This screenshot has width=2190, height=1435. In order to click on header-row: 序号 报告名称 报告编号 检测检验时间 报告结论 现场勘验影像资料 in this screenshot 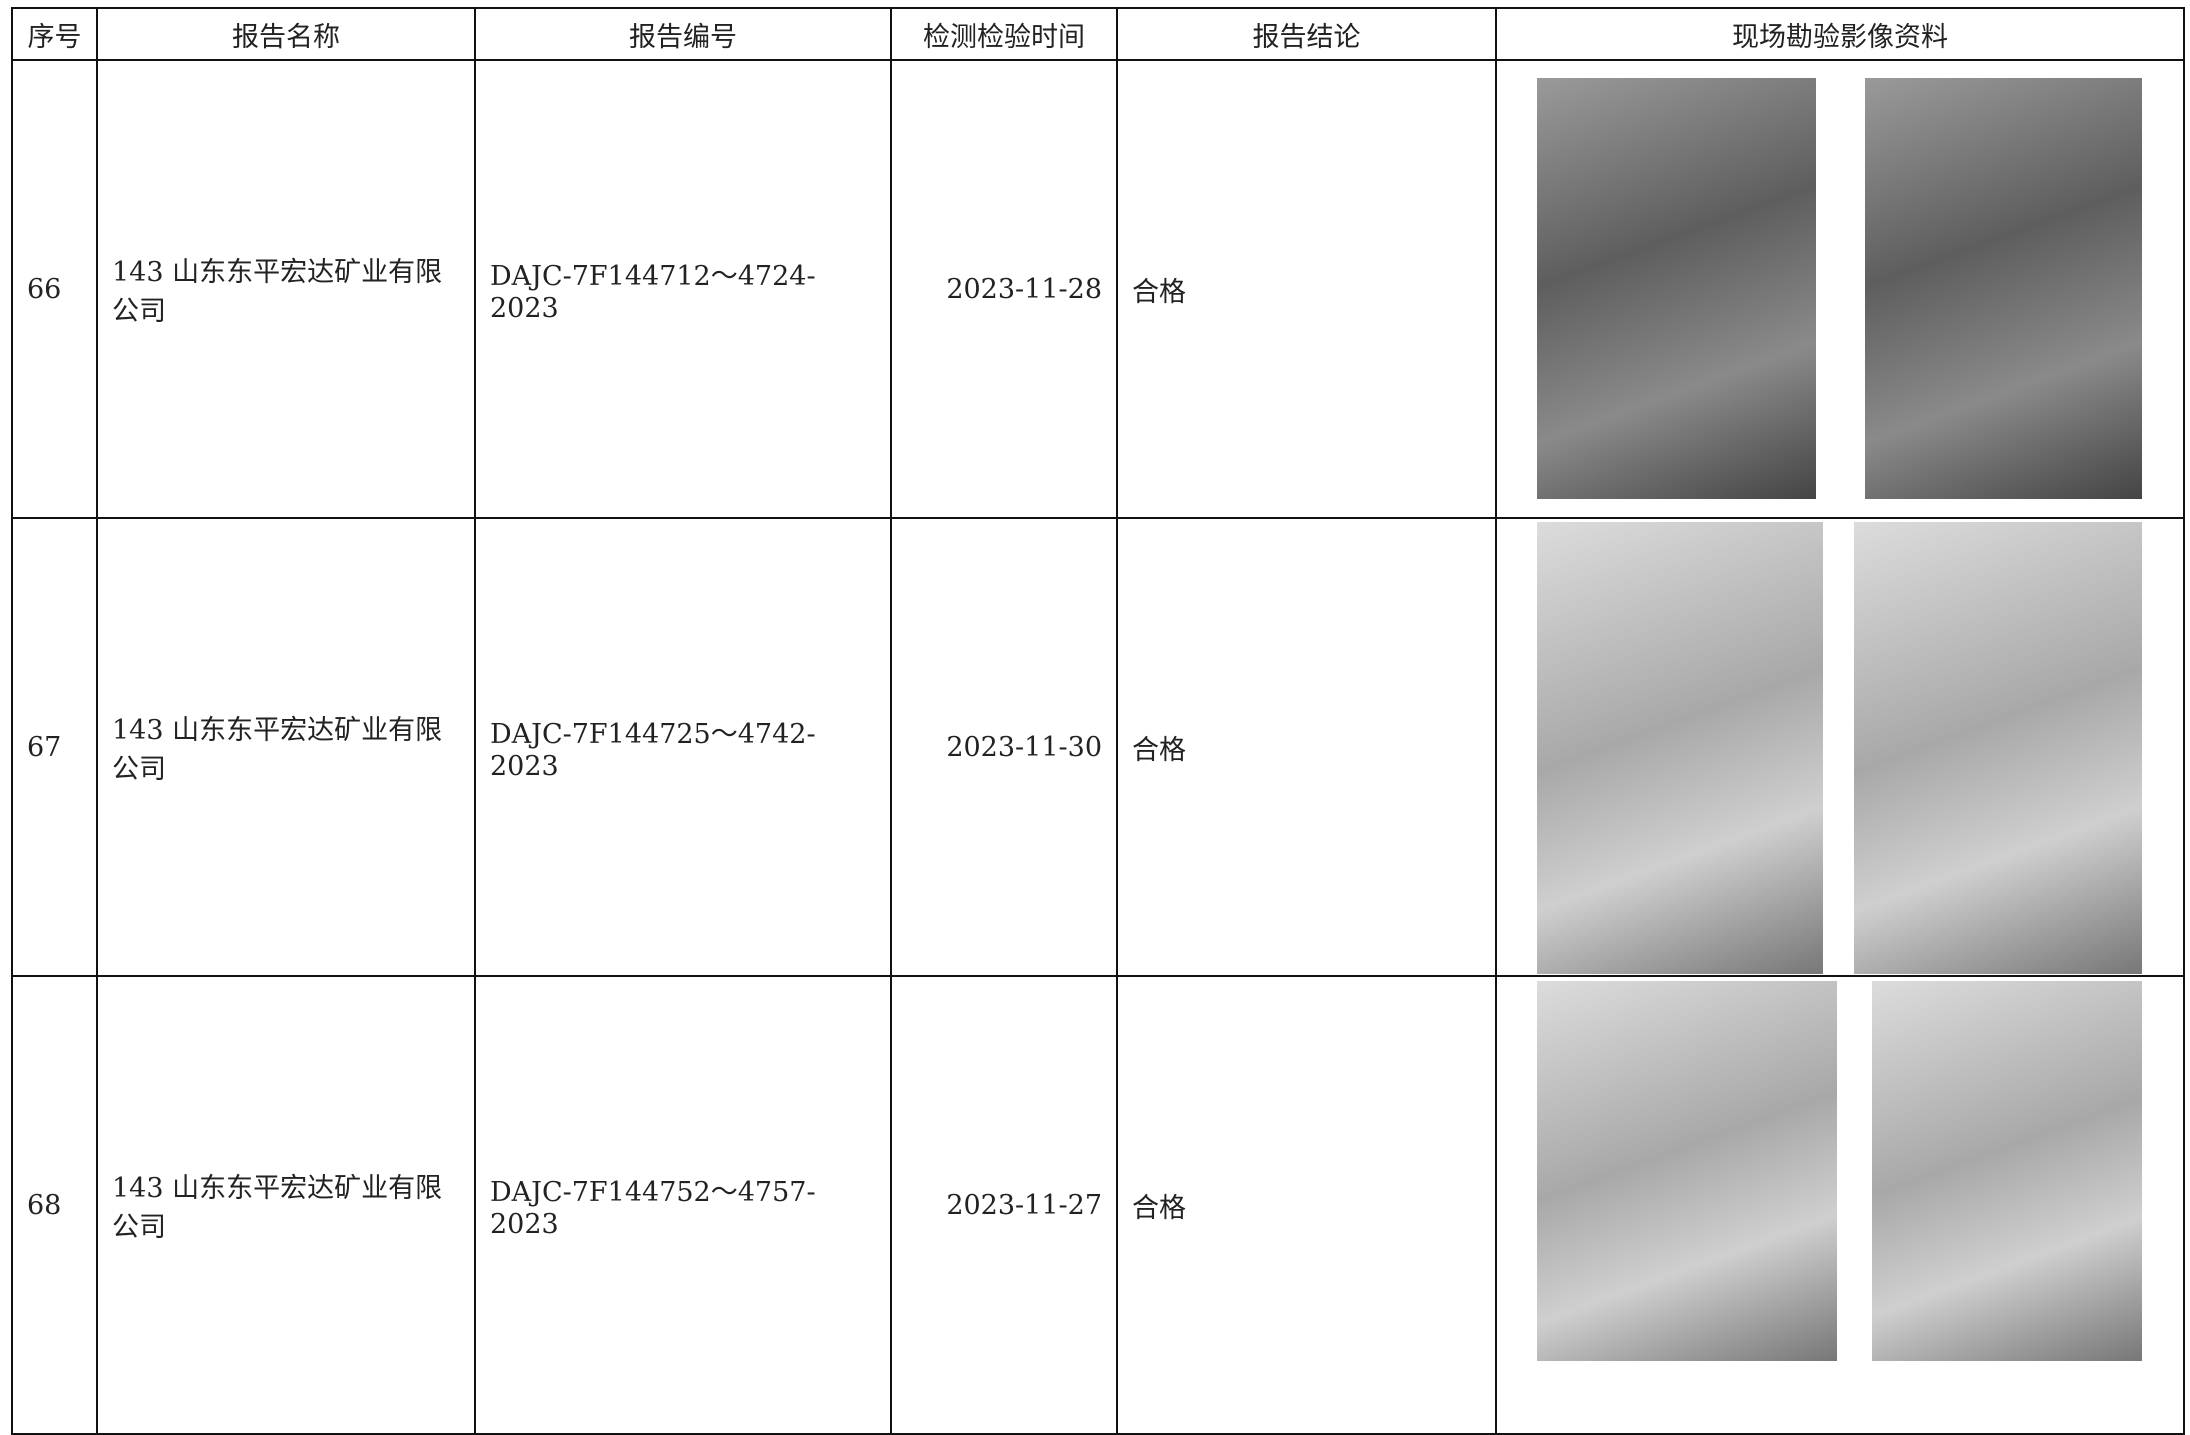, I will do `click(1098, 34)`.